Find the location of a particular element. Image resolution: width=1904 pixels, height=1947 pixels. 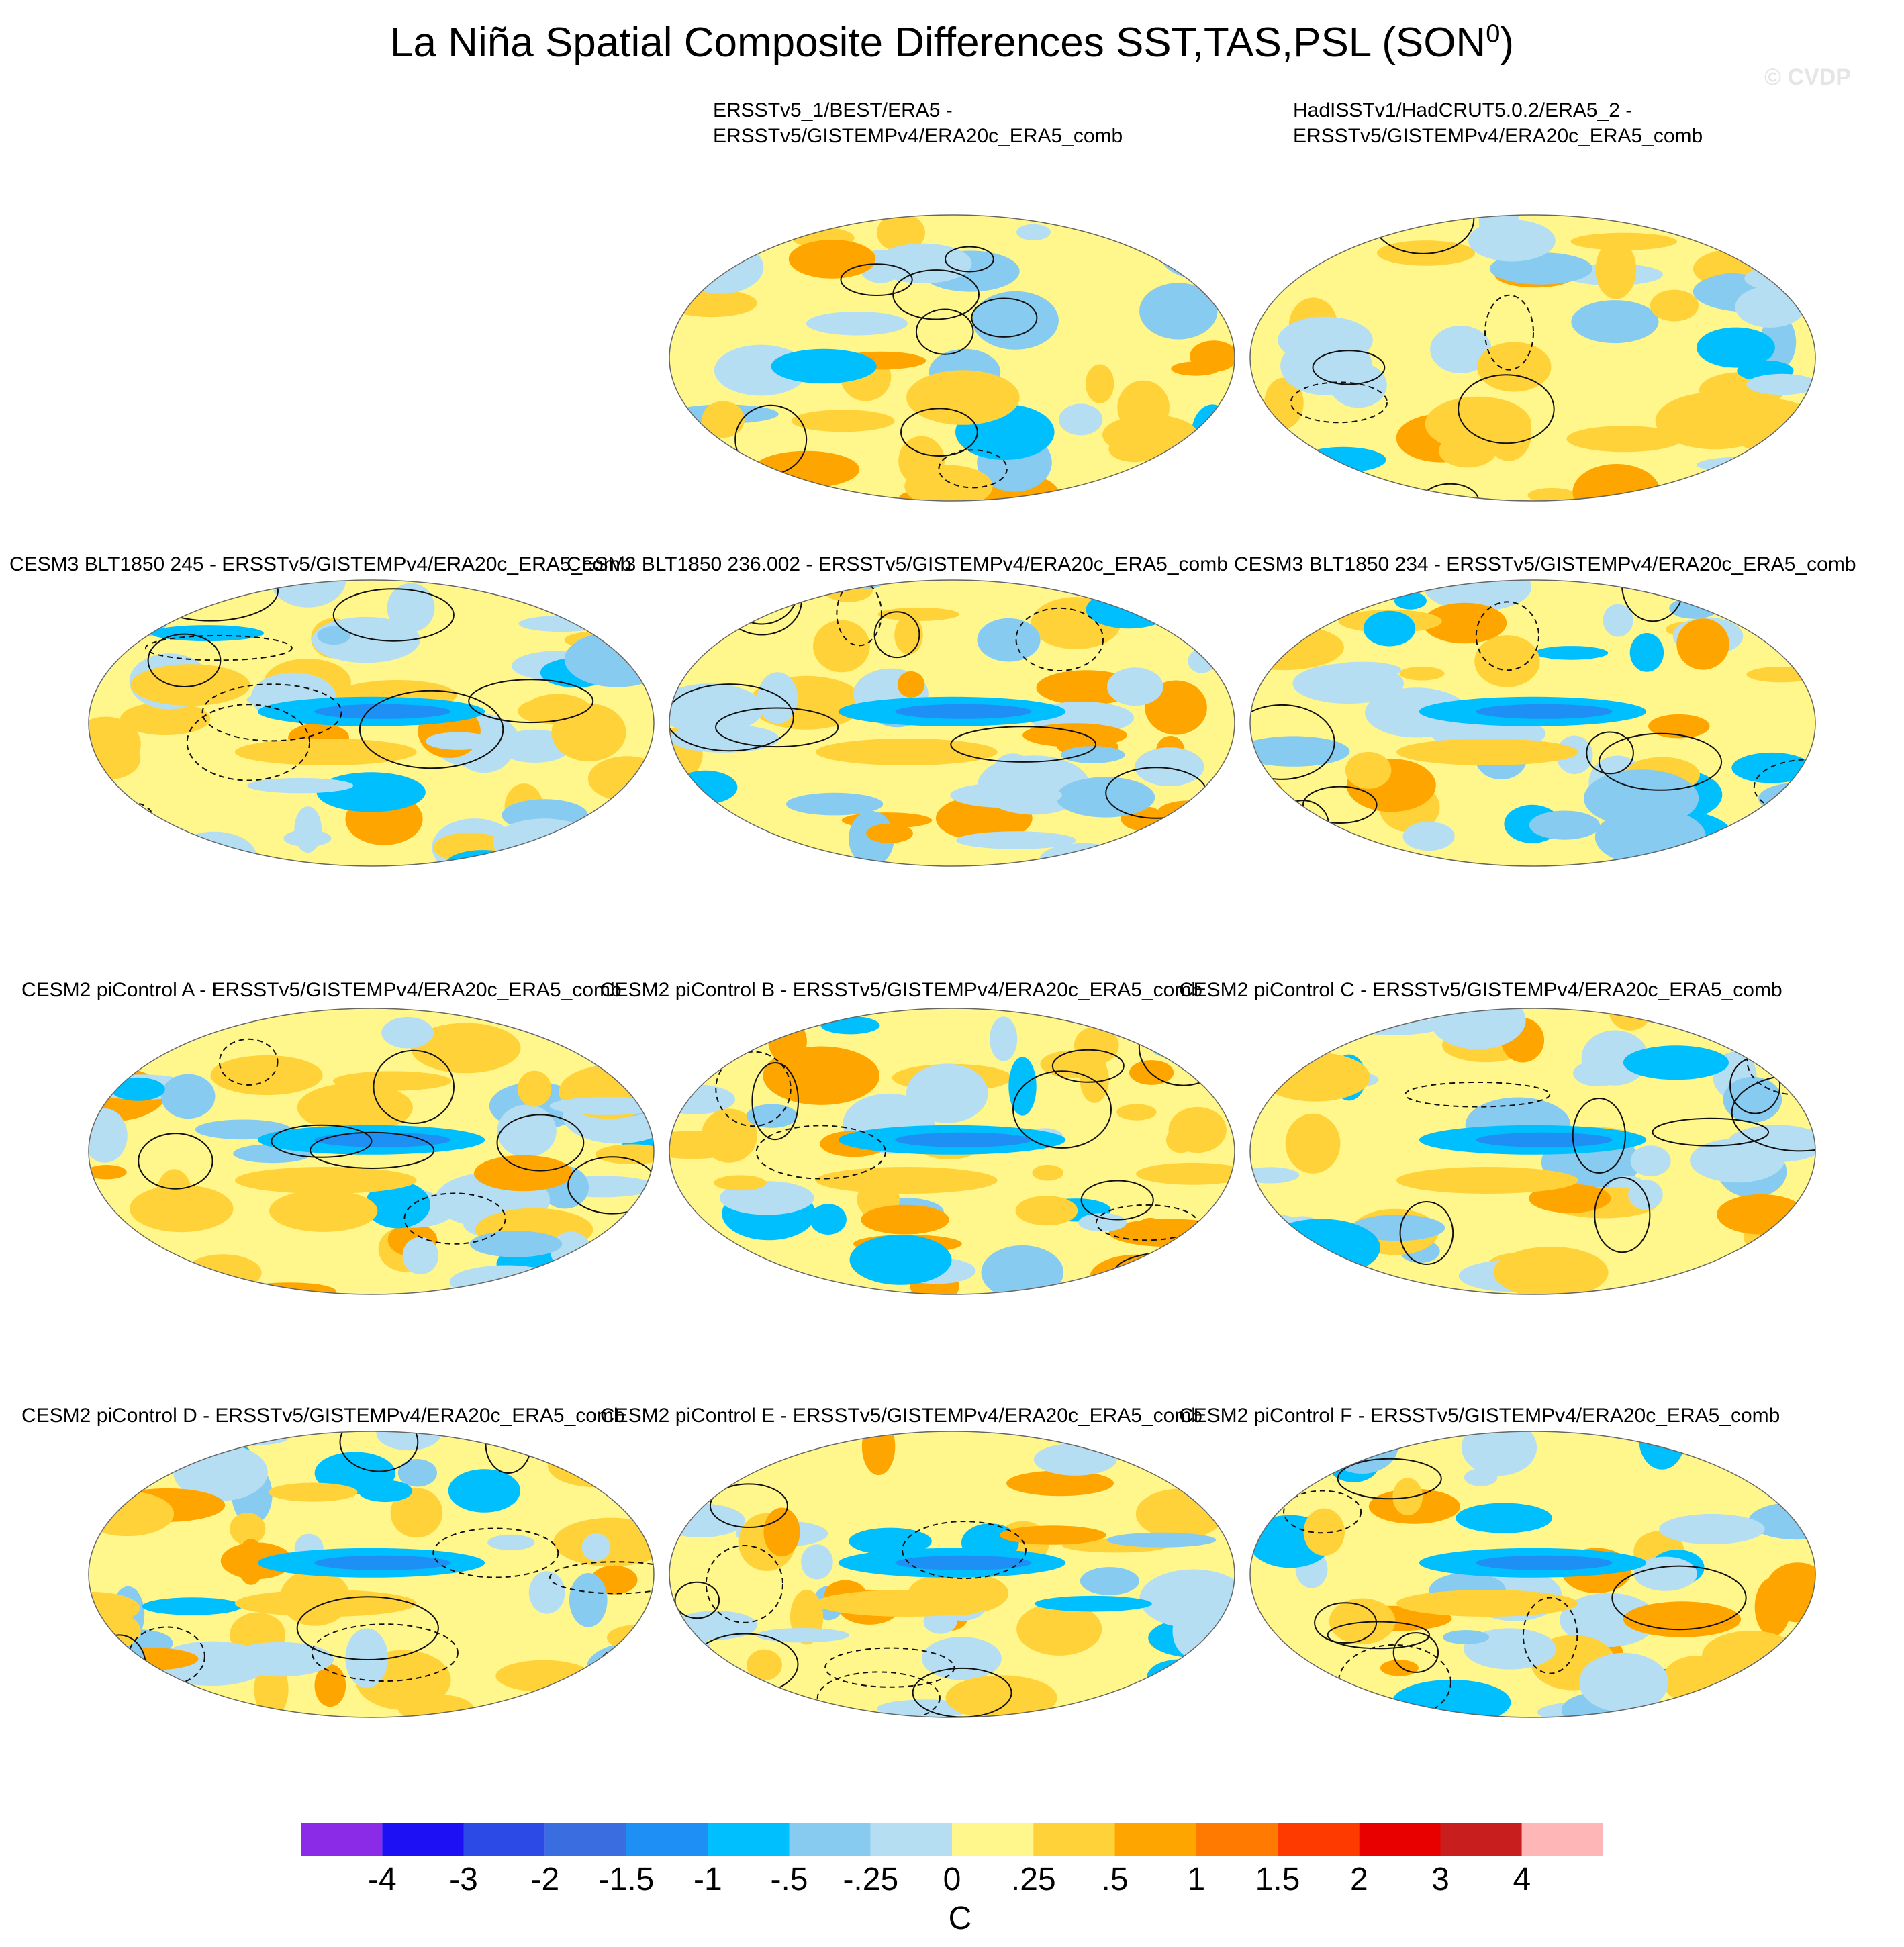

map-panel is located at coordinates (1532, 723).